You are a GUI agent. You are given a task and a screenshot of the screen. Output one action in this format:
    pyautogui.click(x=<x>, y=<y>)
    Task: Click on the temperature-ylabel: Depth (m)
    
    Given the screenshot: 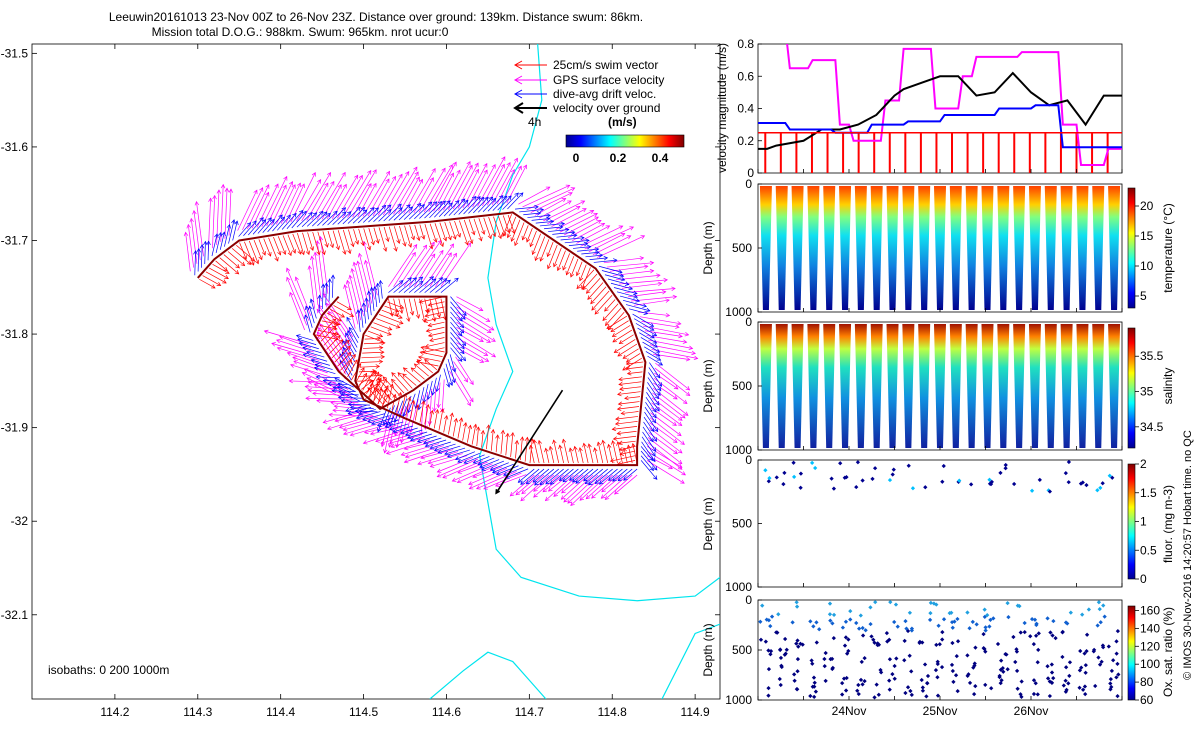 What is the action you would take?
    pyautogui.click(x=708, y=247)
    